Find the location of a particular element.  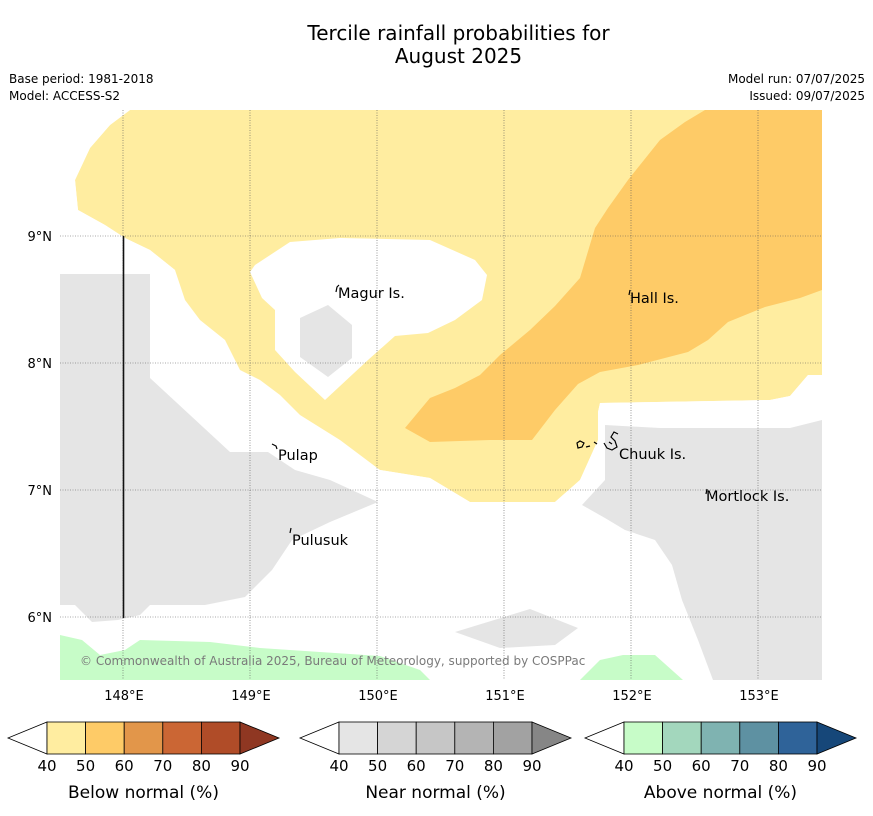

model-name: Model: ACCESS-S2 is located at coordinates (65, 96).